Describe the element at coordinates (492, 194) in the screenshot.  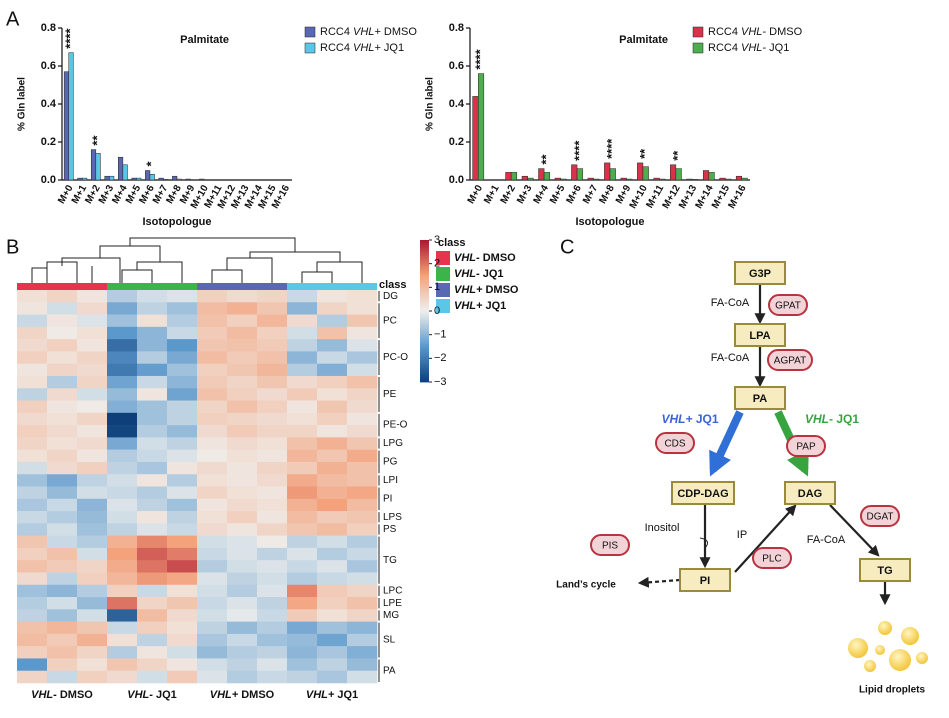
I see `x-tick-label: M+1` at that location.